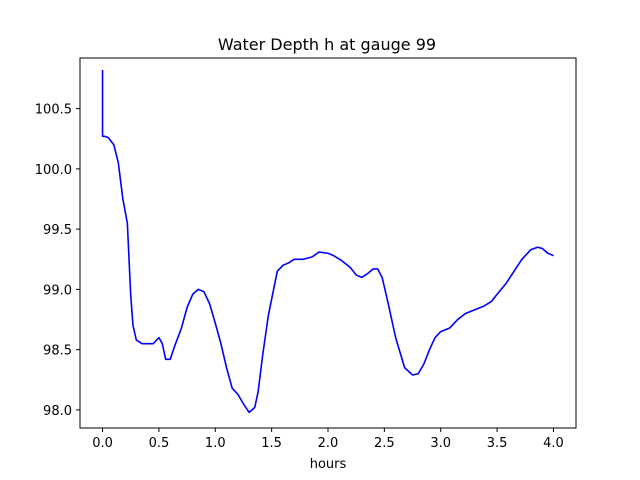  What do you see at coordinates (57, 230) in the screenshot?
I see `y-tick-label: 99.5` at bounding box center [57, 230].